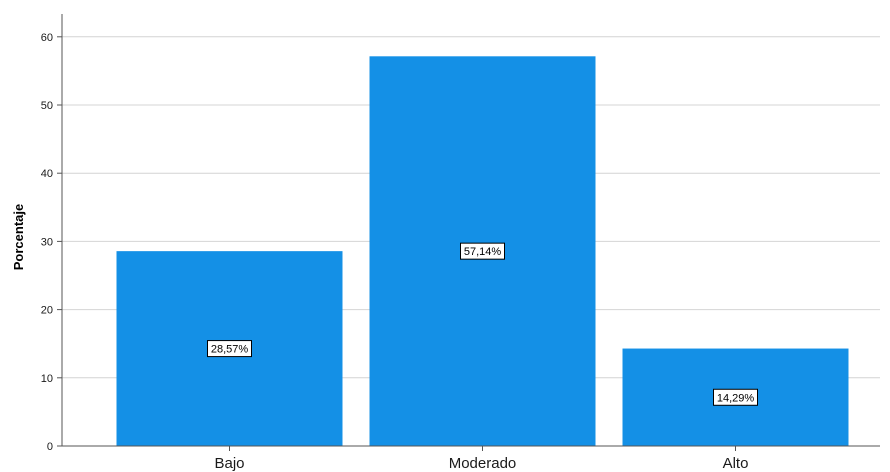  I want to click on y-tick-label: 20, so click(47, 311).